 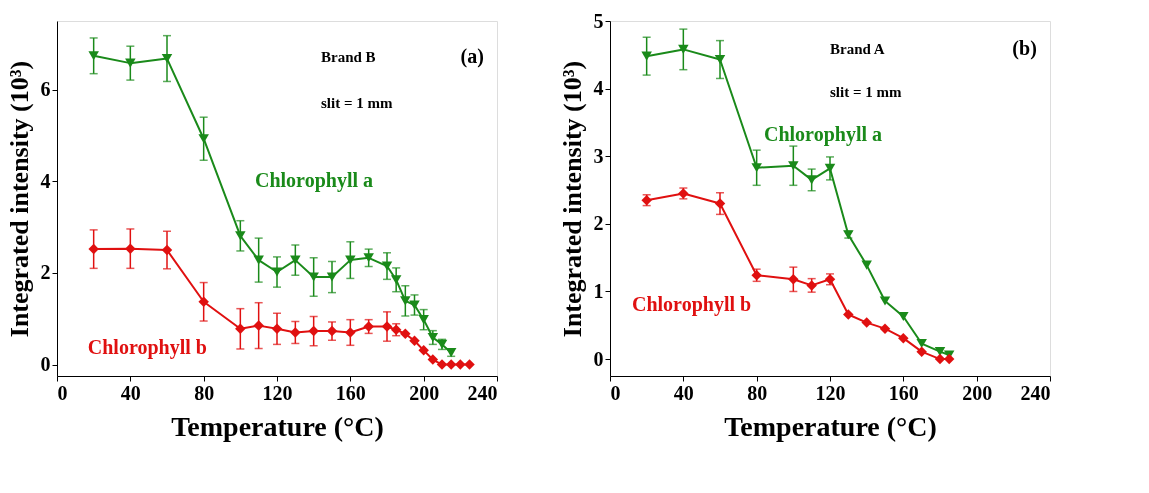 I want to click on annotation: (a), so click(x=472, y=56).